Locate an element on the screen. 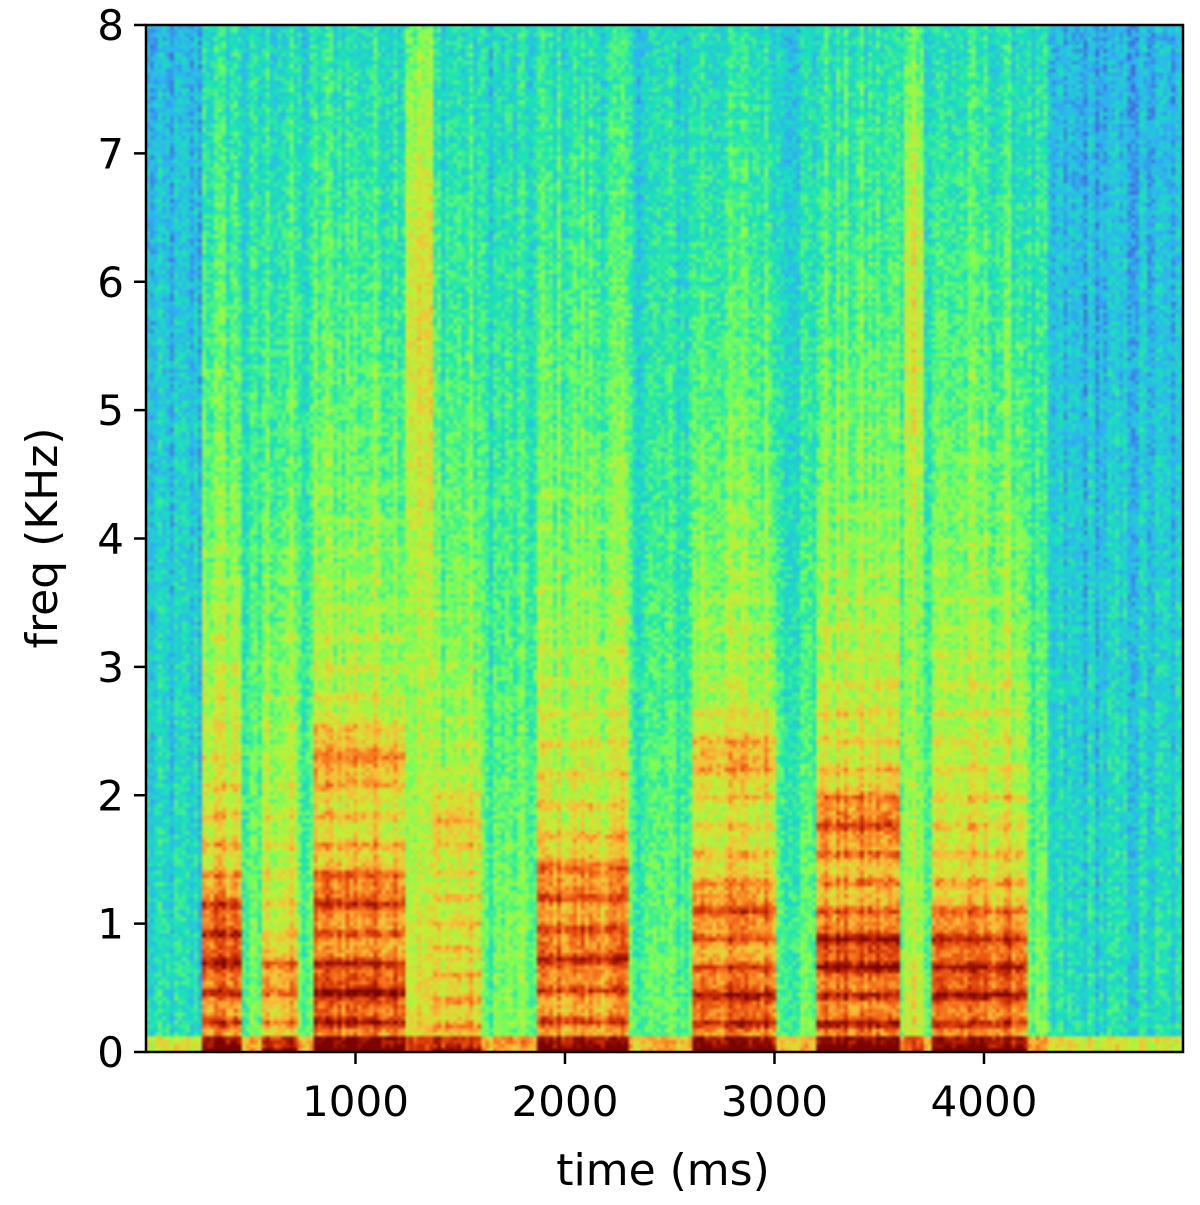  y-tick-label: 8 is located at coordinates (110, 25).